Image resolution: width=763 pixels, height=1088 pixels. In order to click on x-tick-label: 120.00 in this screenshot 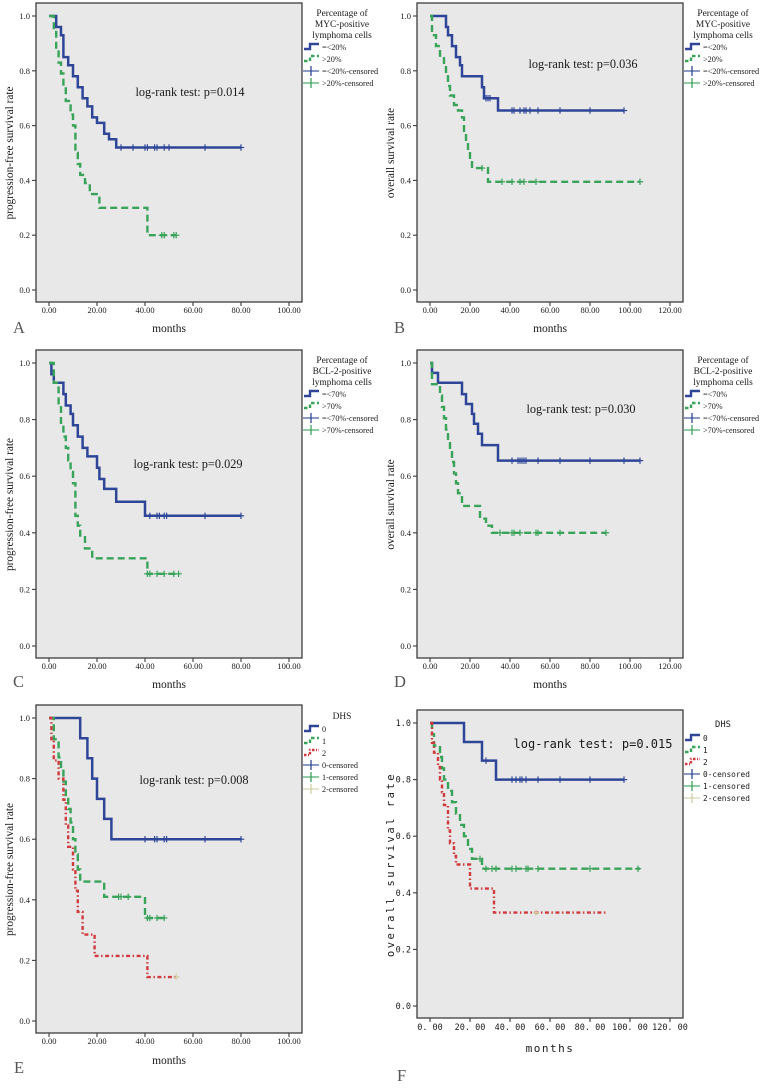, I will do `click(669, 666)`.